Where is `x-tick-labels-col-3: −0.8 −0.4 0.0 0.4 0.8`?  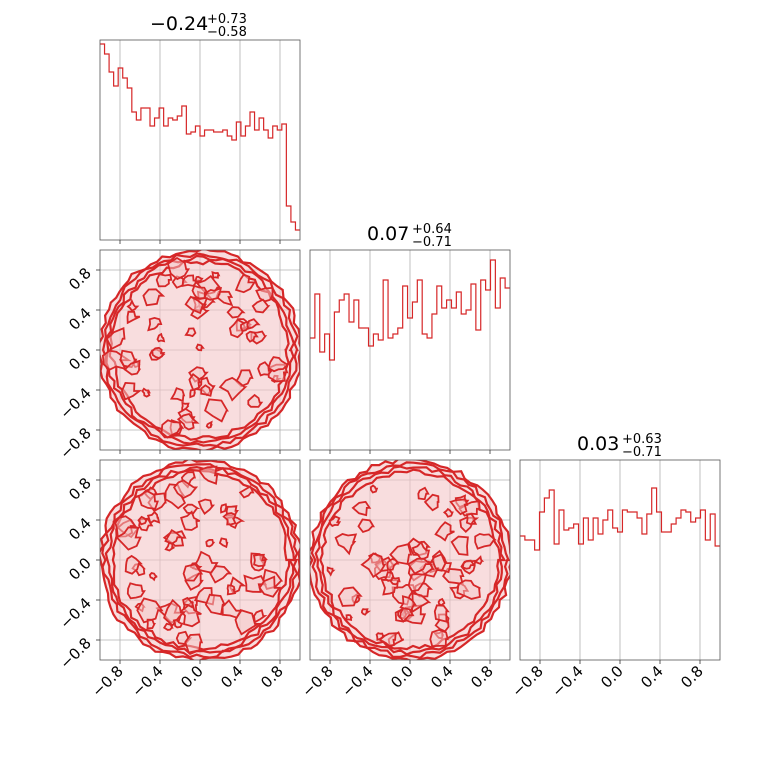
x-tick-labels-col-3: −0.8 −0.4 0.0 0.4 0.8 is located at coordinates (607, 681).